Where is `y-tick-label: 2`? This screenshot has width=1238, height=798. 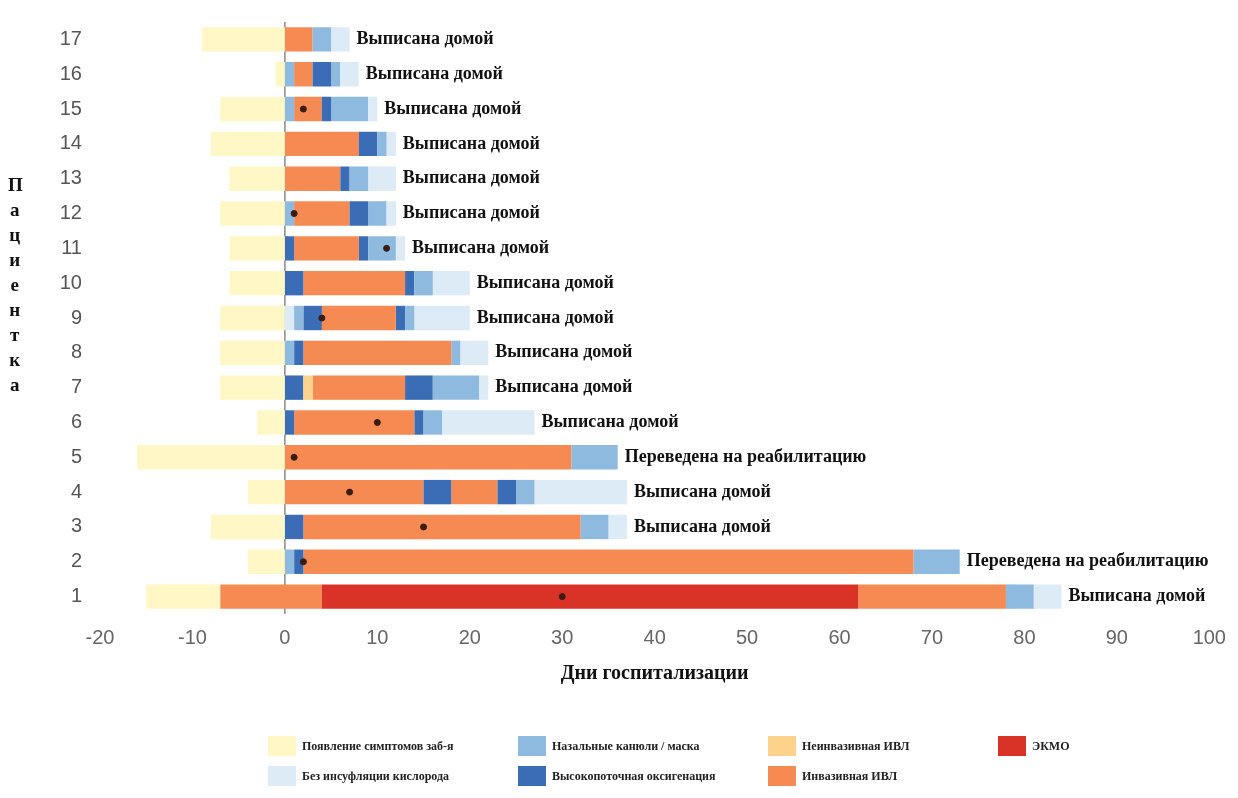
y-tick-label: 2 is located at coordinates (76, 560).